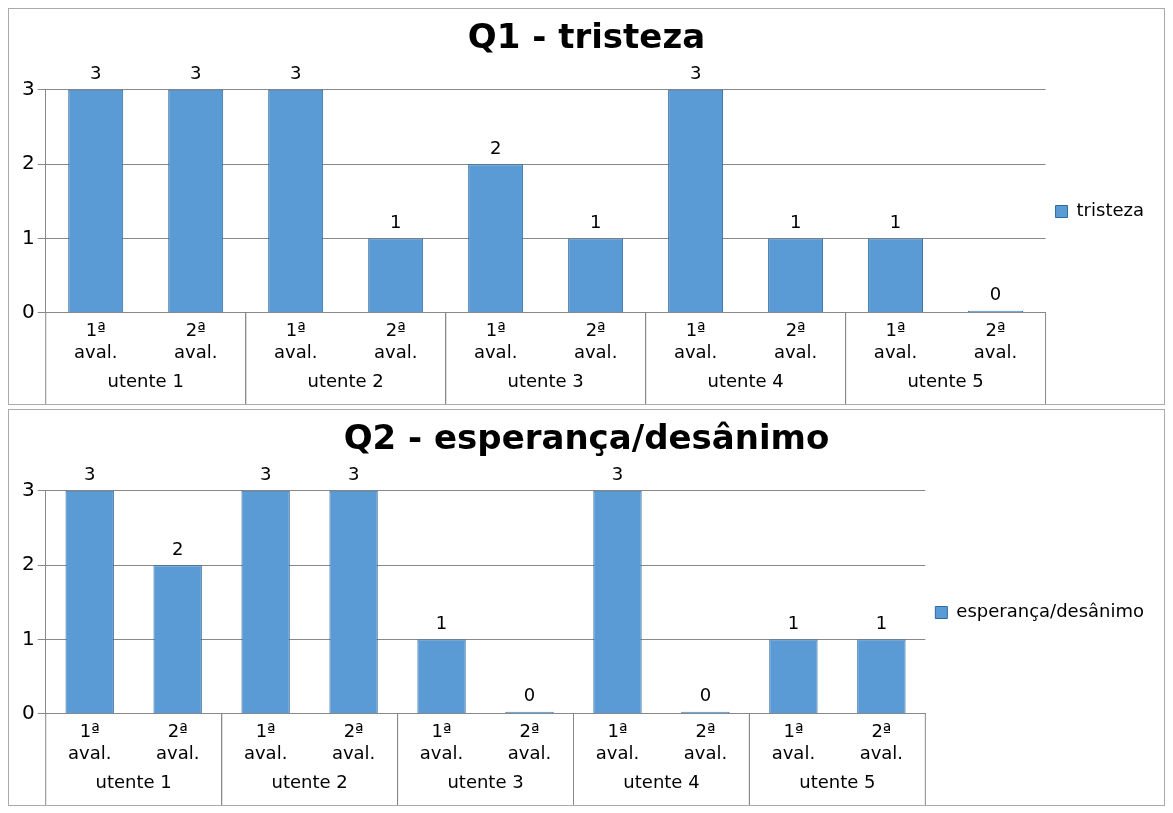  I want to click on legend-label: tristeza, so click(1110, 210).